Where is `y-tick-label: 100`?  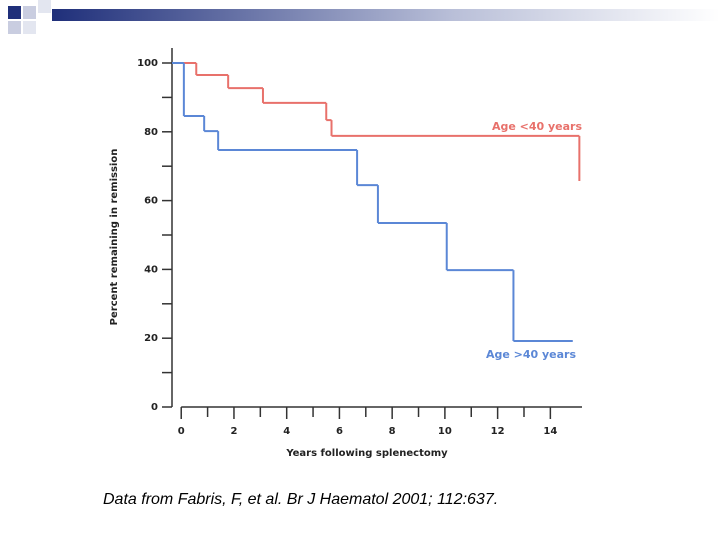
y-tick-label: 100 is located at coordinates (147, 63).